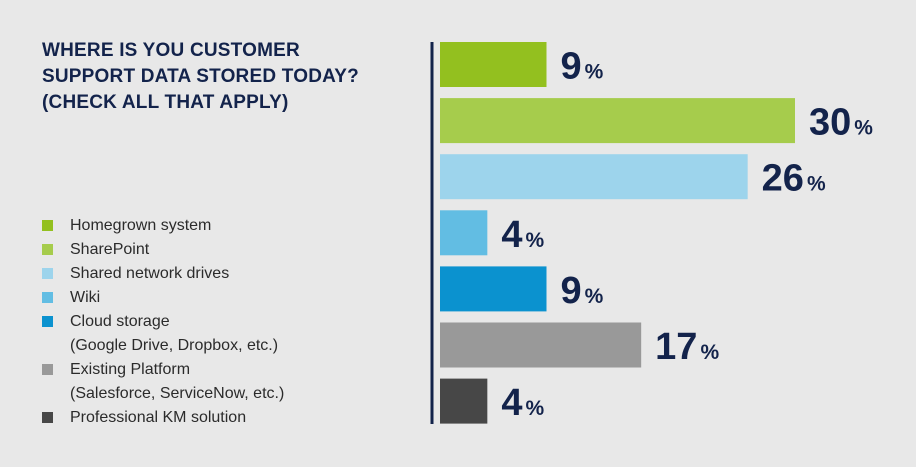  I want to click on legend-label: Homegrown system, so click(141, 225).